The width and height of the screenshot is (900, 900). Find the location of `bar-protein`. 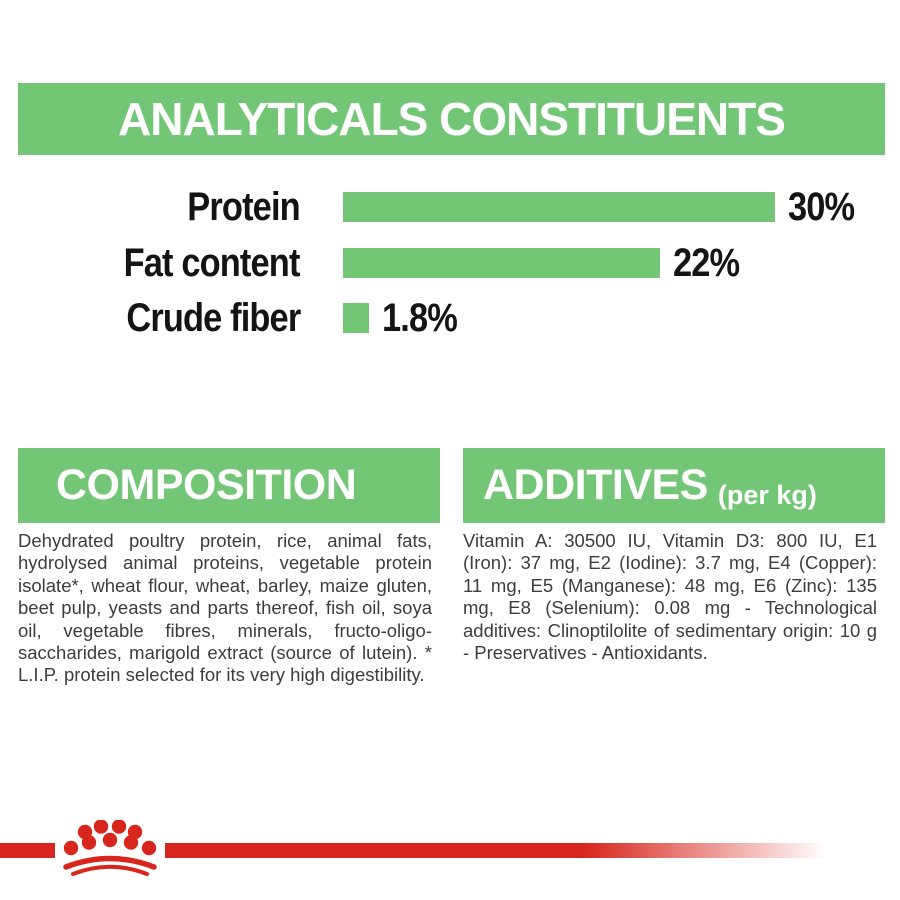

bar-protein is located at coordinates (559, 207).